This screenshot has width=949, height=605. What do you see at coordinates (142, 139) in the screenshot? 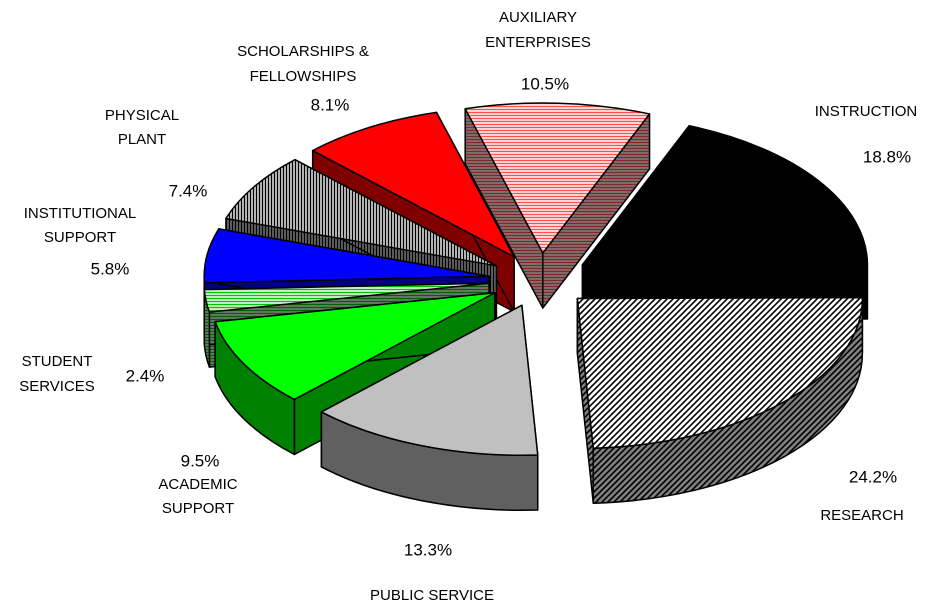
I see `slice-label: PLANT` at bounding box center [142, 139].